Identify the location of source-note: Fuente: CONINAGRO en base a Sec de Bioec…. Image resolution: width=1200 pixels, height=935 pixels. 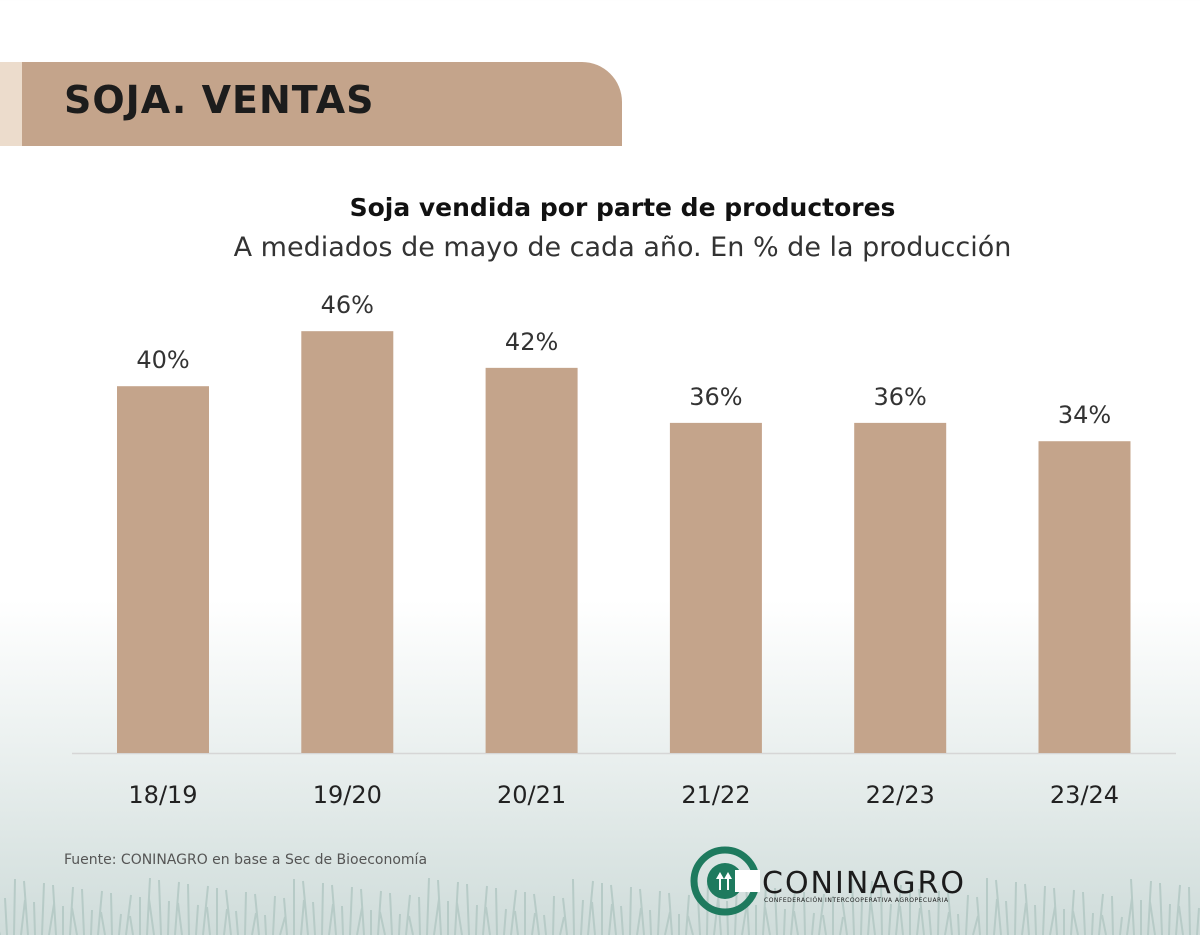
(246, 860).